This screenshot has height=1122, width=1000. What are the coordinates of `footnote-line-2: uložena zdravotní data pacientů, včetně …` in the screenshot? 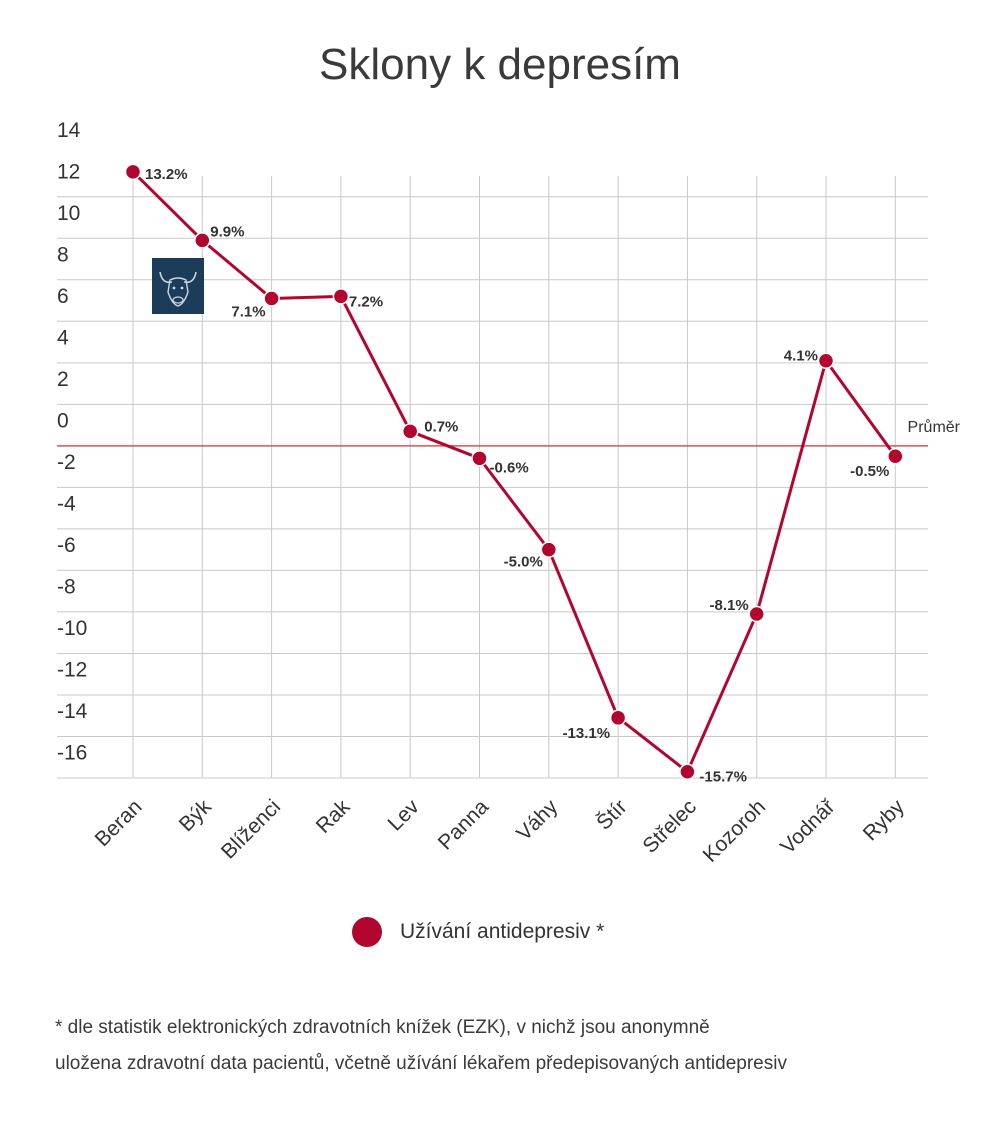 It's located at (421, 1063).